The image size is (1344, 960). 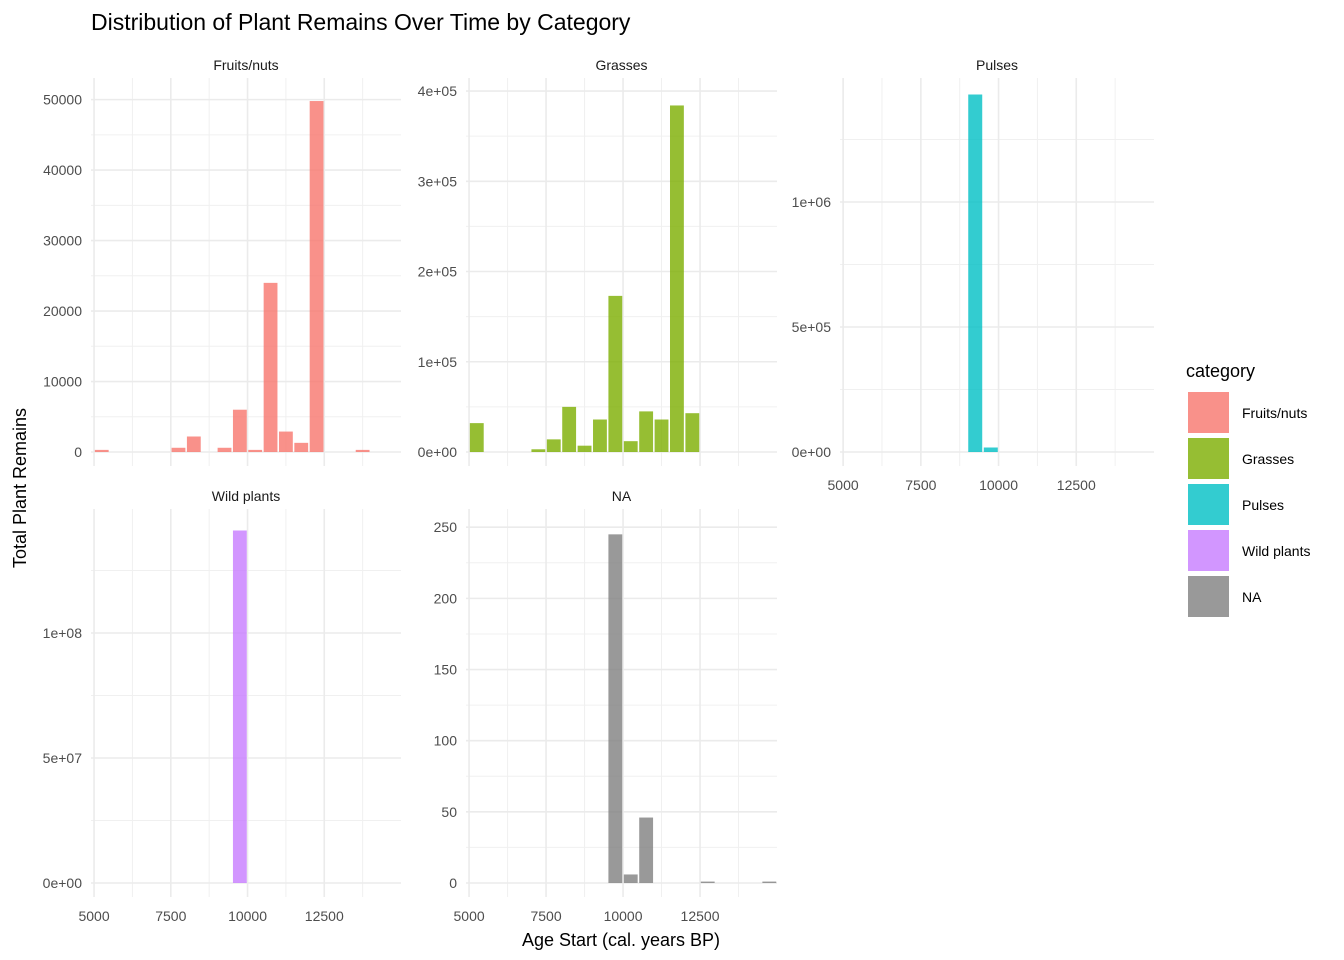 What do you see at coordinates (20, 488) in the screenshot?
I see `y-axis-title: Total Plant Remains` at bounding box center [20, 488].